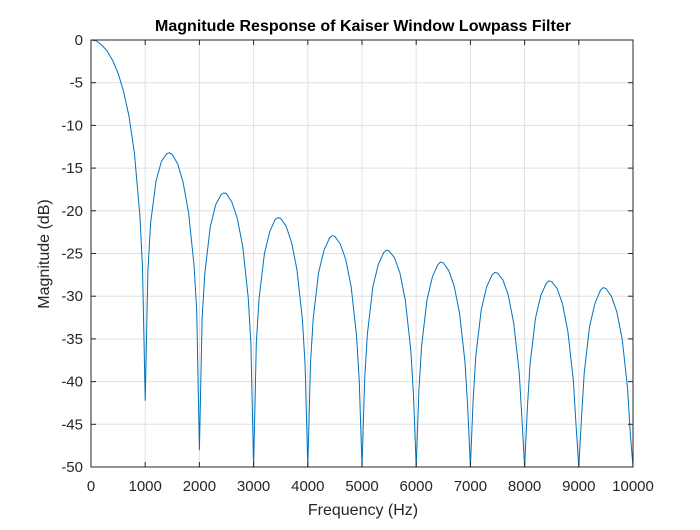  I want to click on y-tick-label: -15, so click(72, 168).